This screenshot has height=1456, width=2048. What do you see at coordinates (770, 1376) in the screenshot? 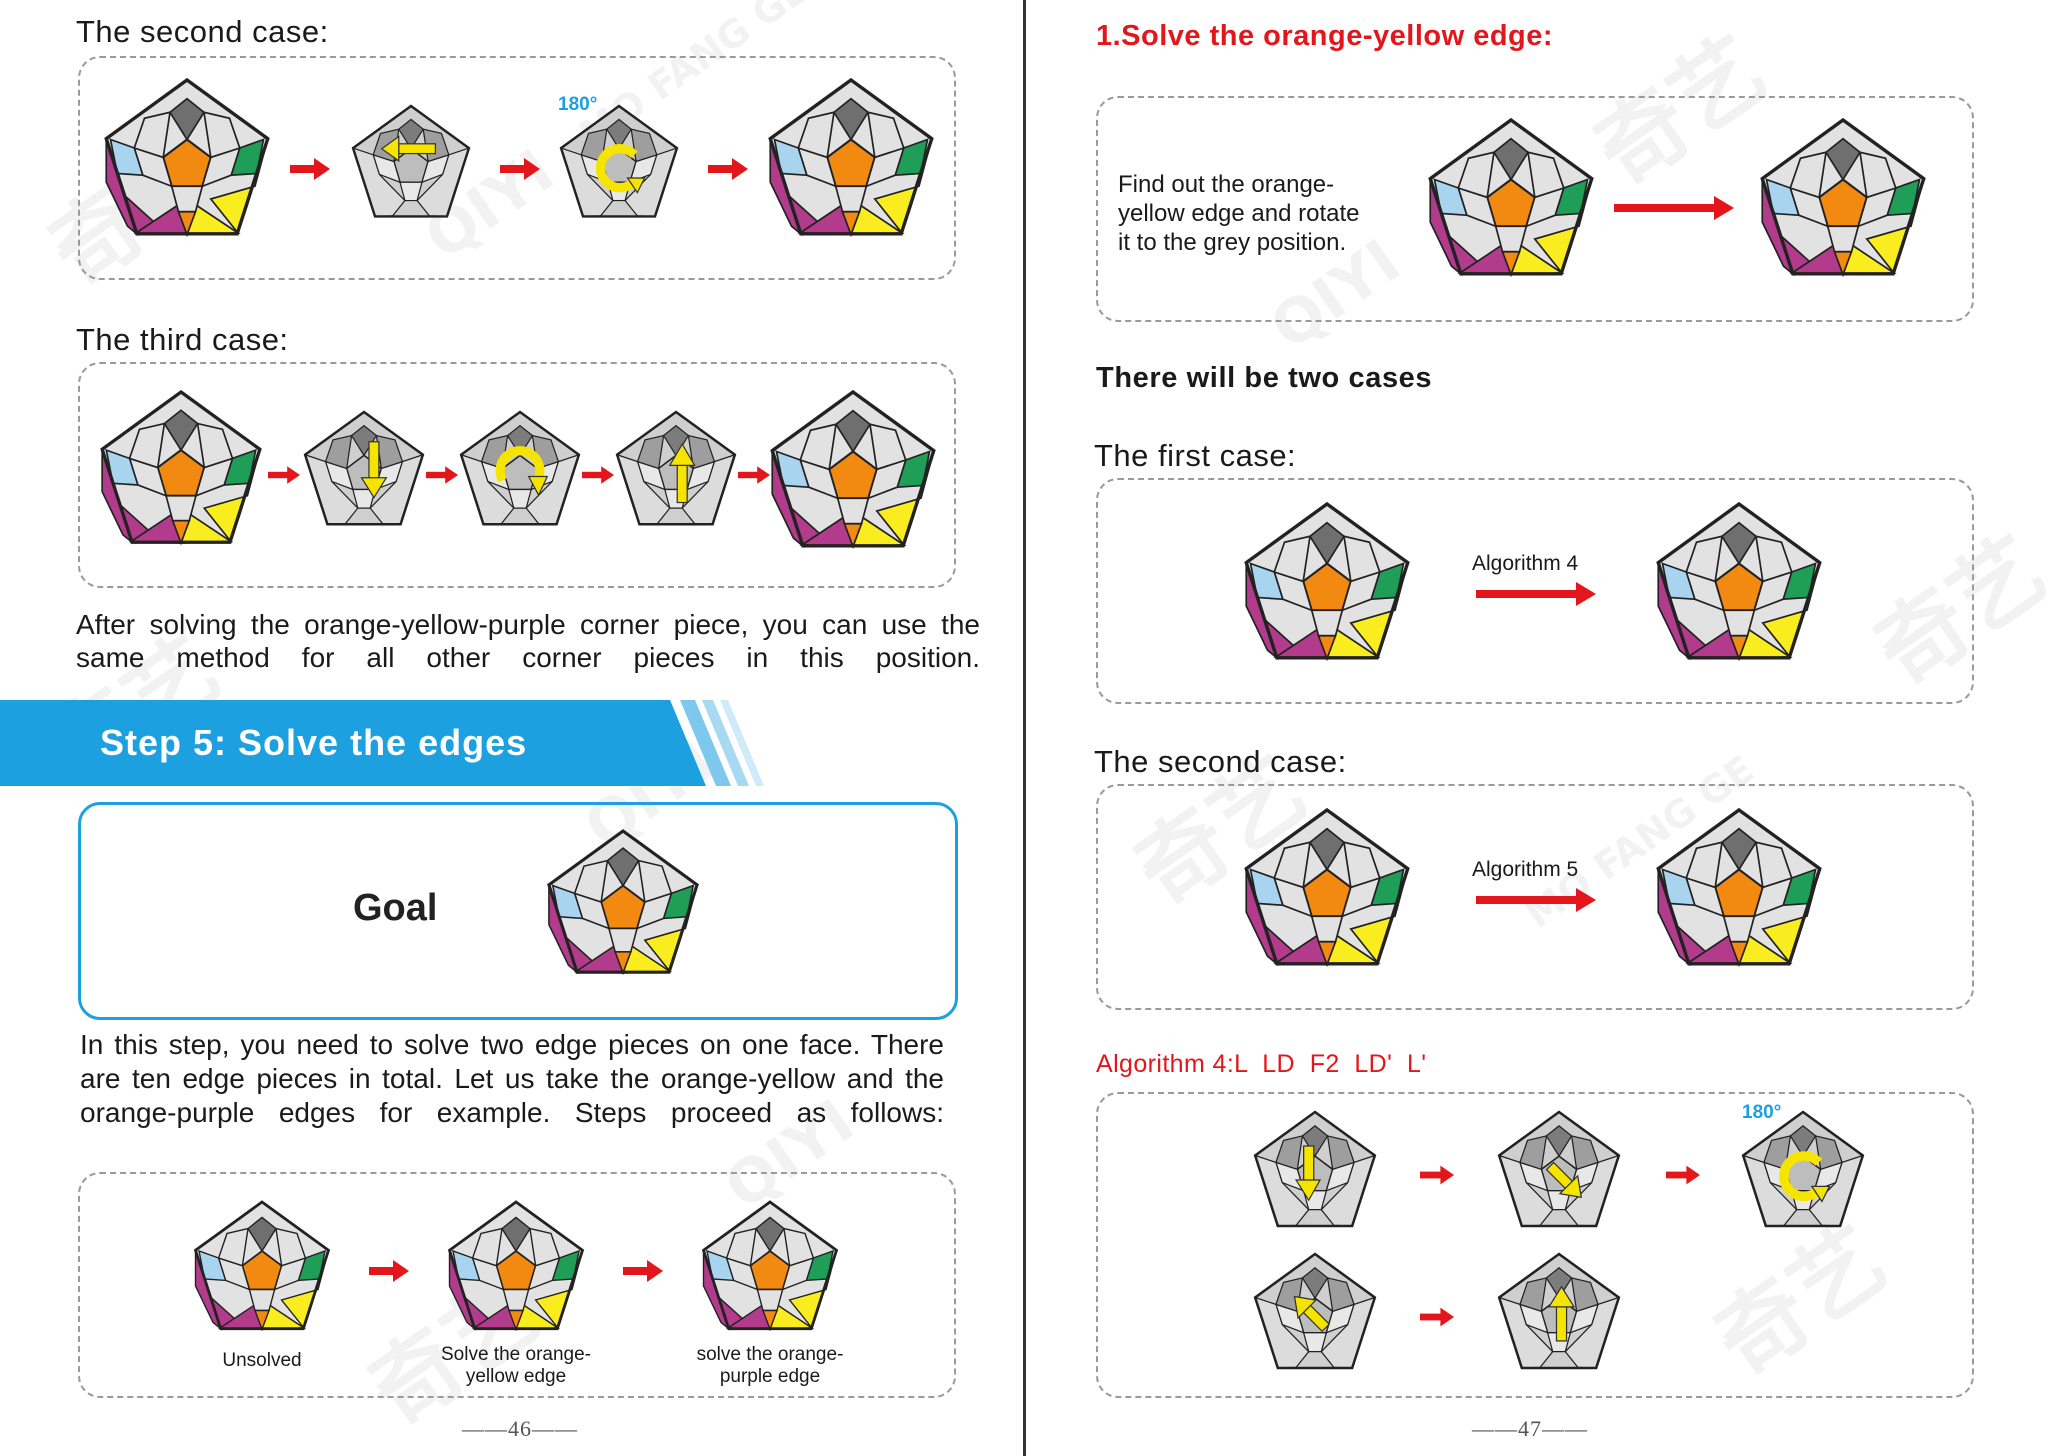
I see `caption-line: purple edge` at bounding box center [770, 1376].